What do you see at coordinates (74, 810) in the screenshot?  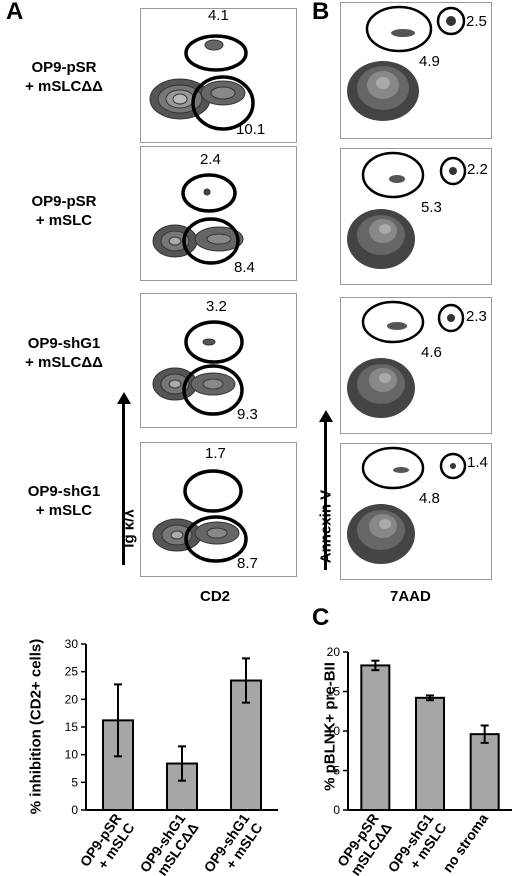 I see `chart1-ytick-label: 0` at bounding box center [74, 810].